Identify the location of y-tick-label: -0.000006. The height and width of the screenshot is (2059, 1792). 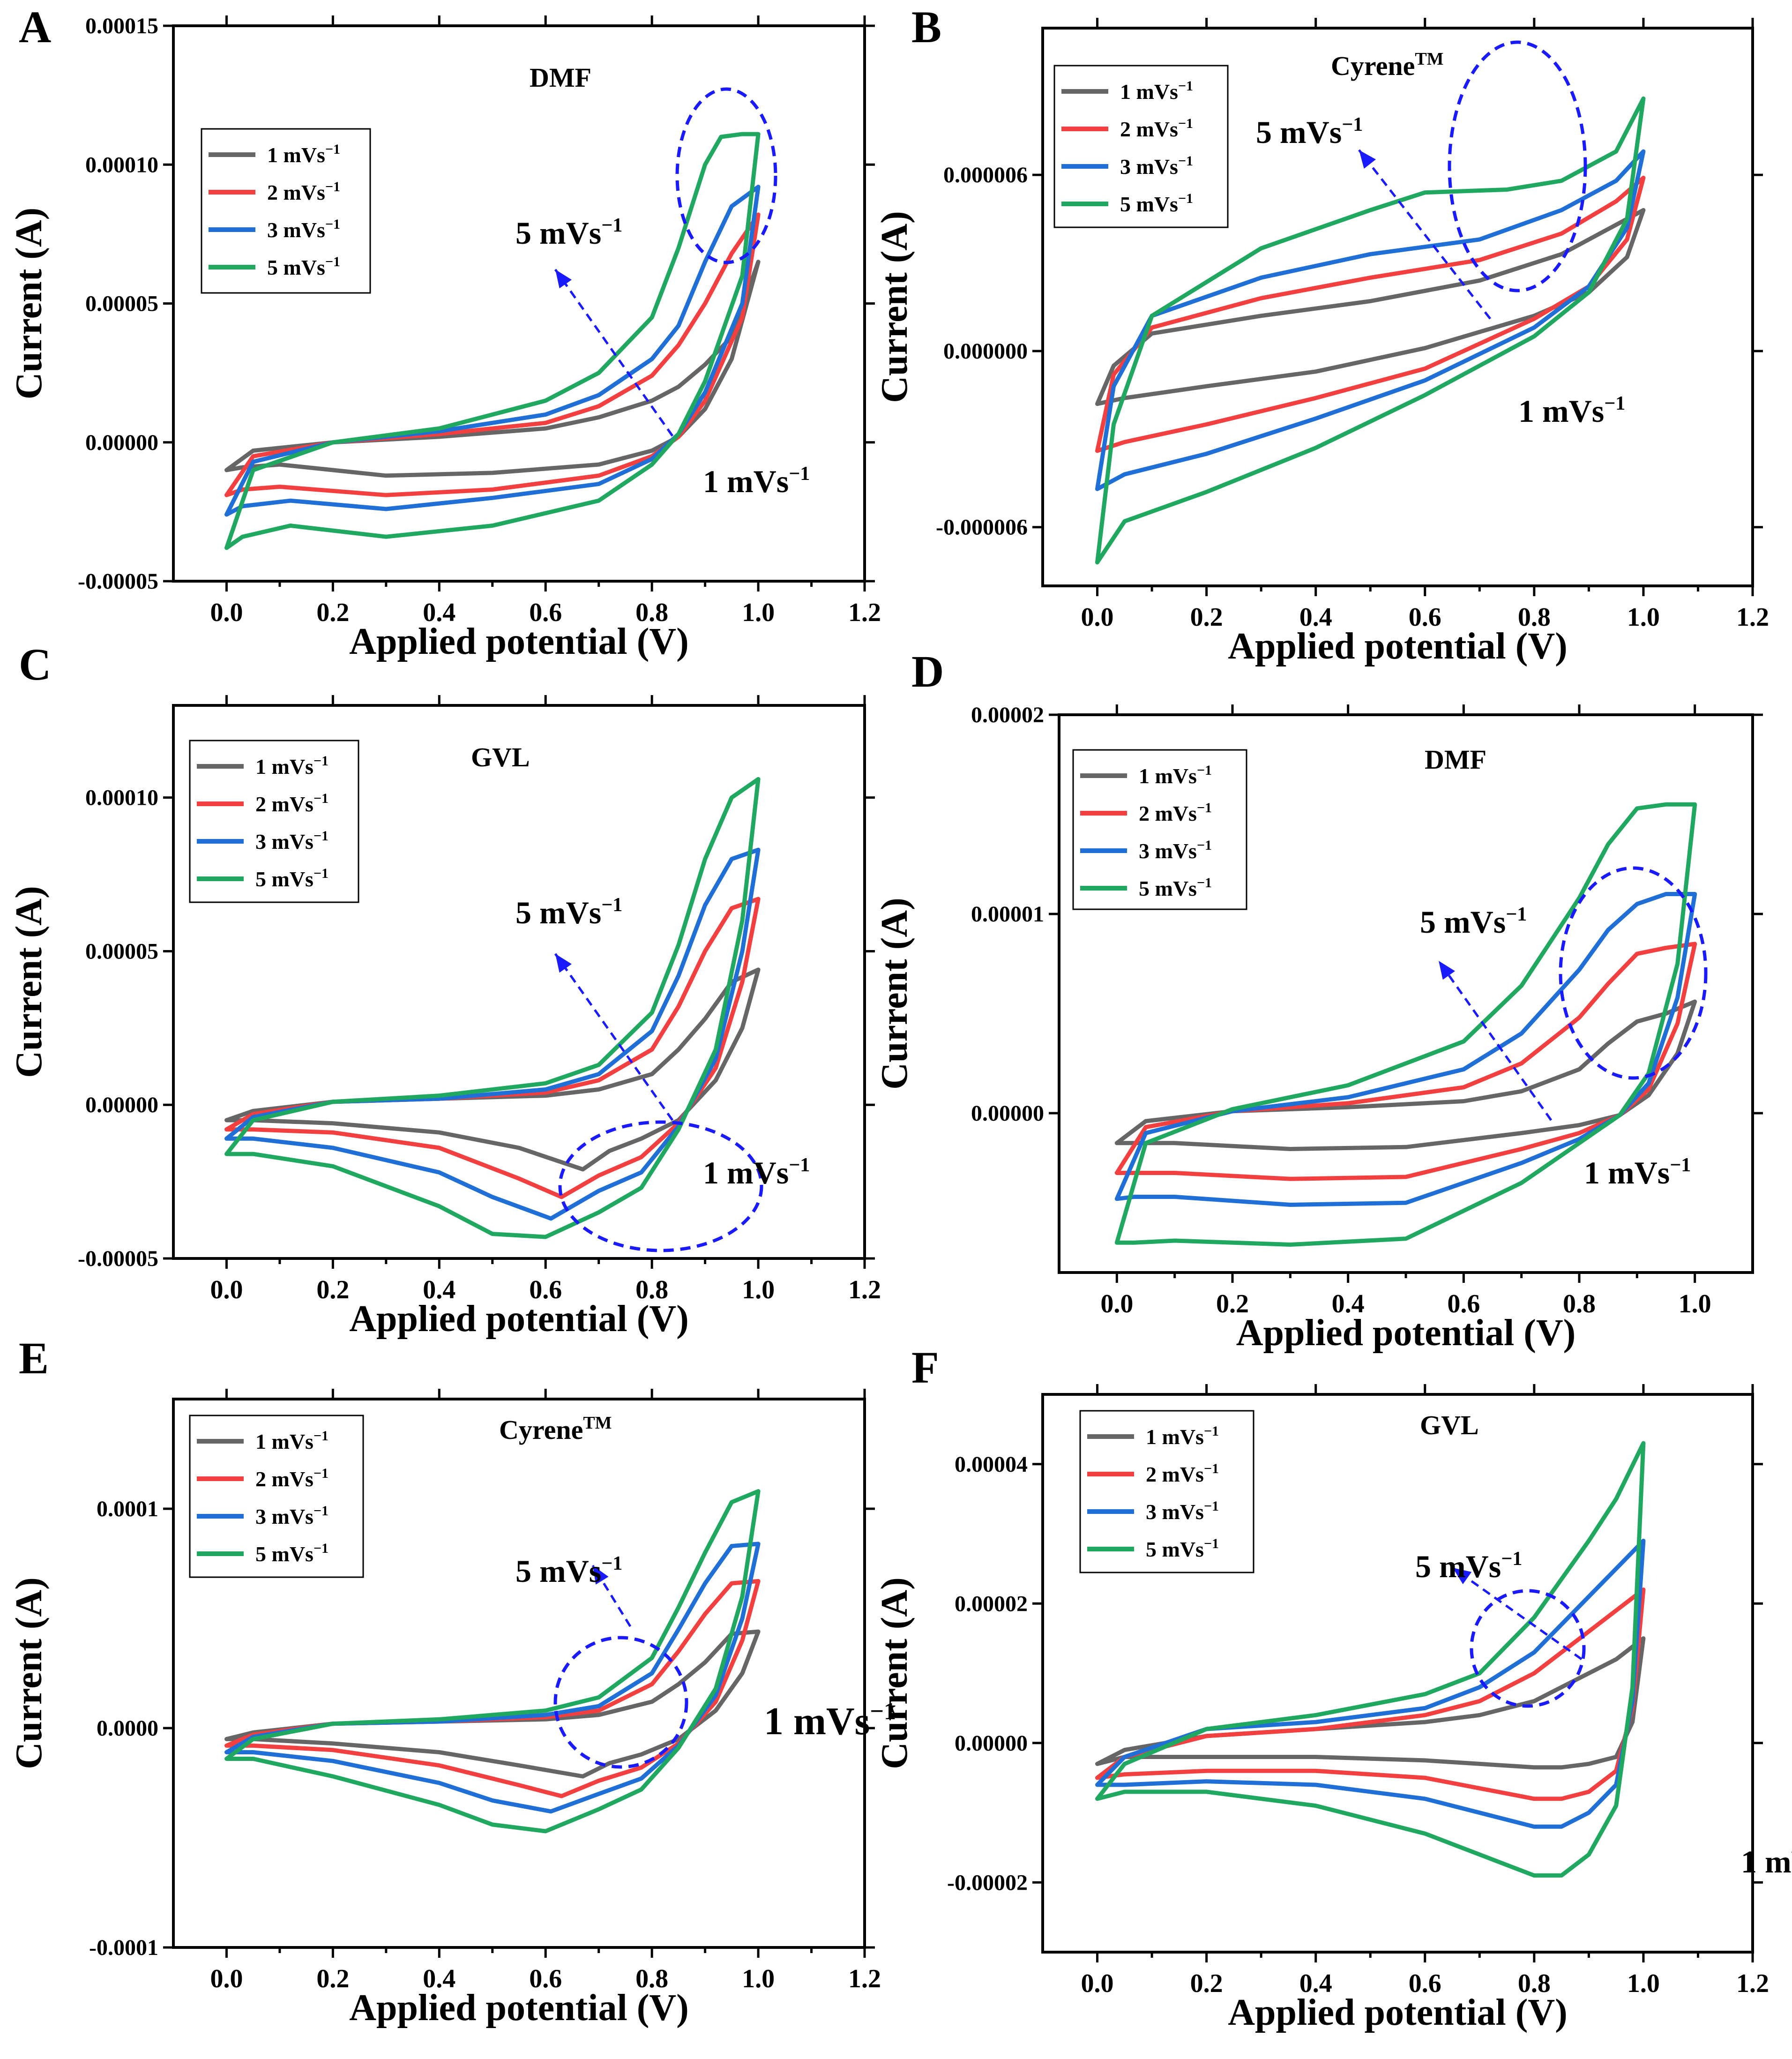
(982, 528).